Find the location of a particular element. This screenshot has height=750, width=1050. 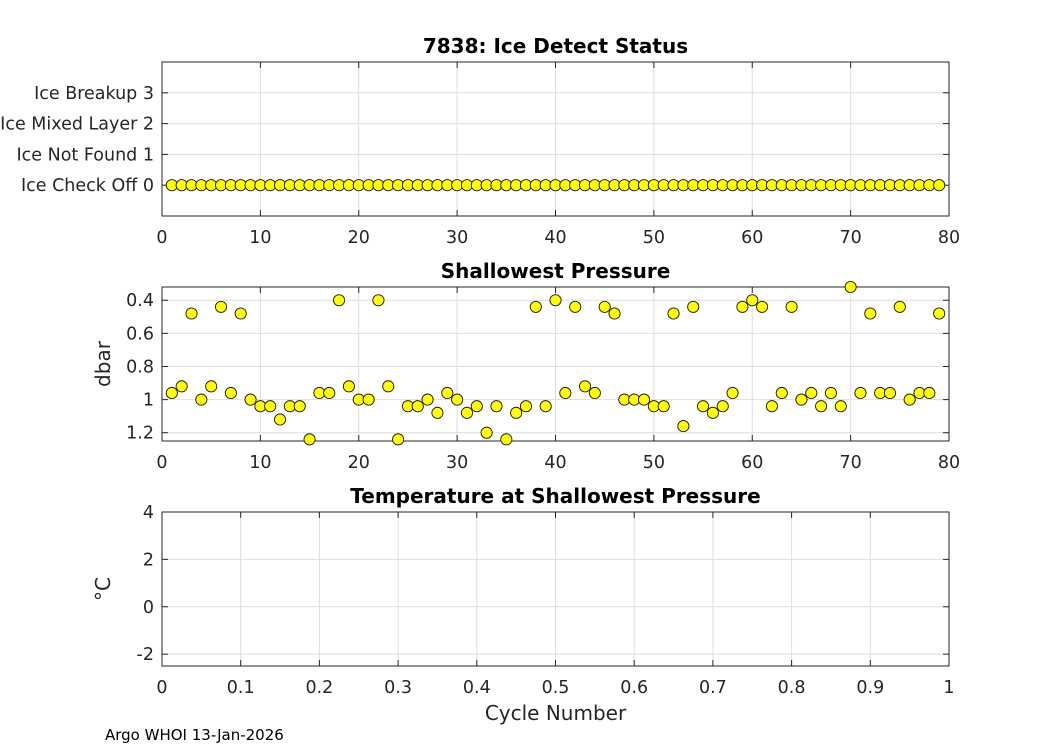

footer-credit: Argo WHOI 13-Jan-2026 is located at coordinates (194, 735).